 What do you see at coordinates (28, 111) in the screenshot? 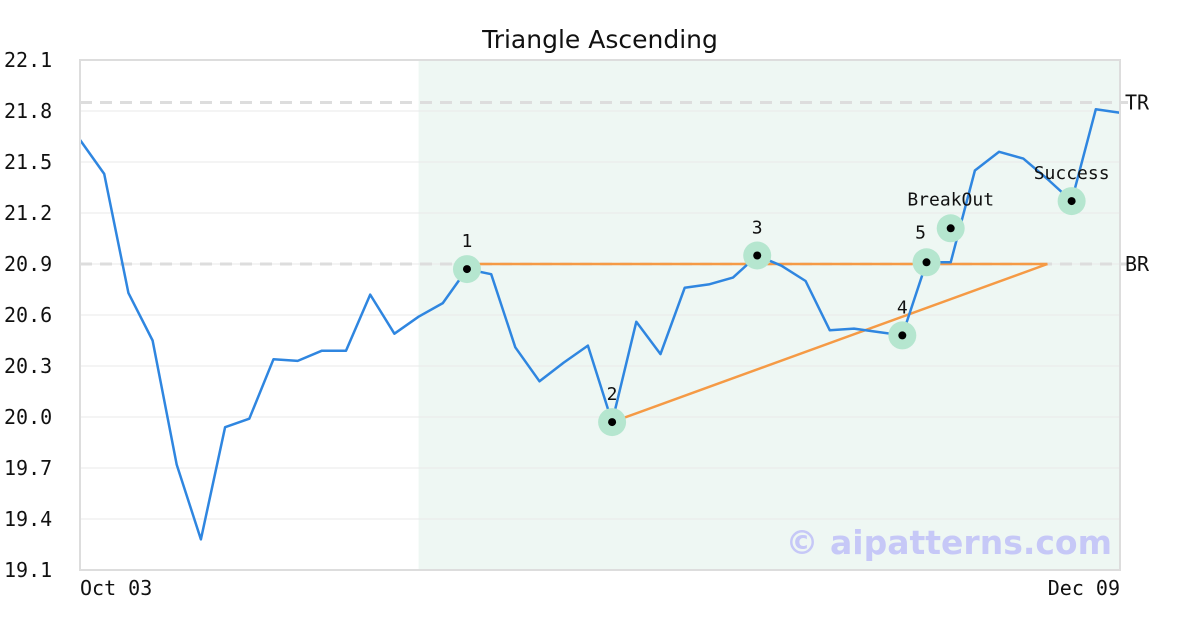
I see `y-tick-label: 21.8` at bounding box center [28, 111].